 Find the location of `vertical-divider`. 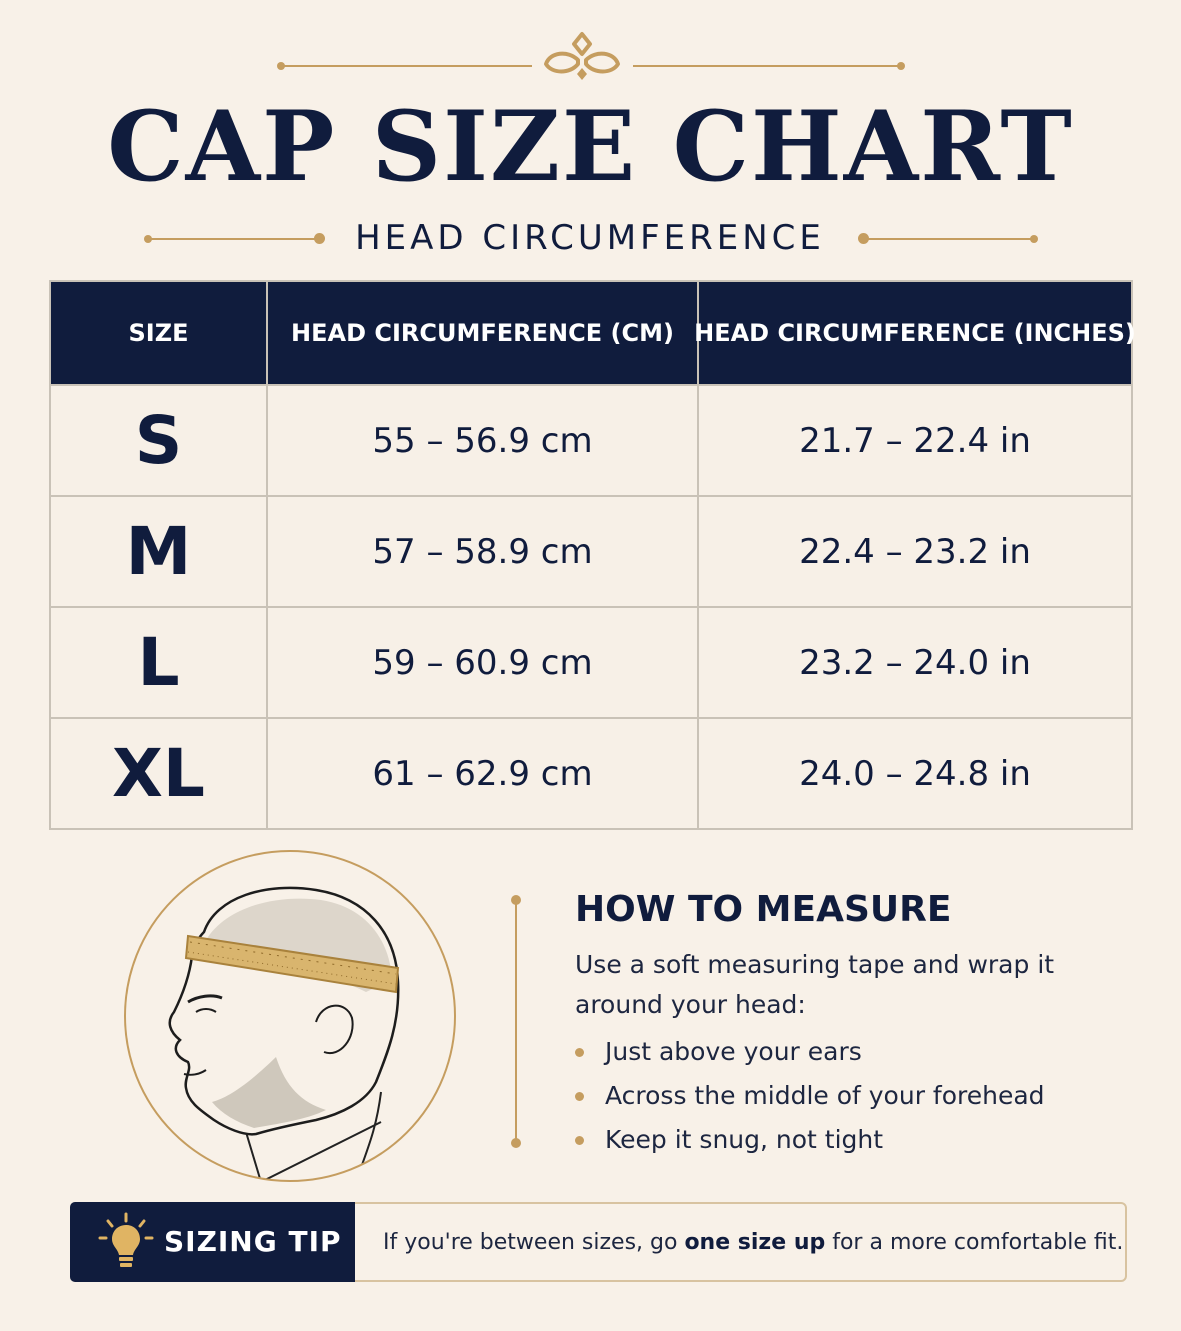

vertical-divider is located at coordinates (516, 1022).